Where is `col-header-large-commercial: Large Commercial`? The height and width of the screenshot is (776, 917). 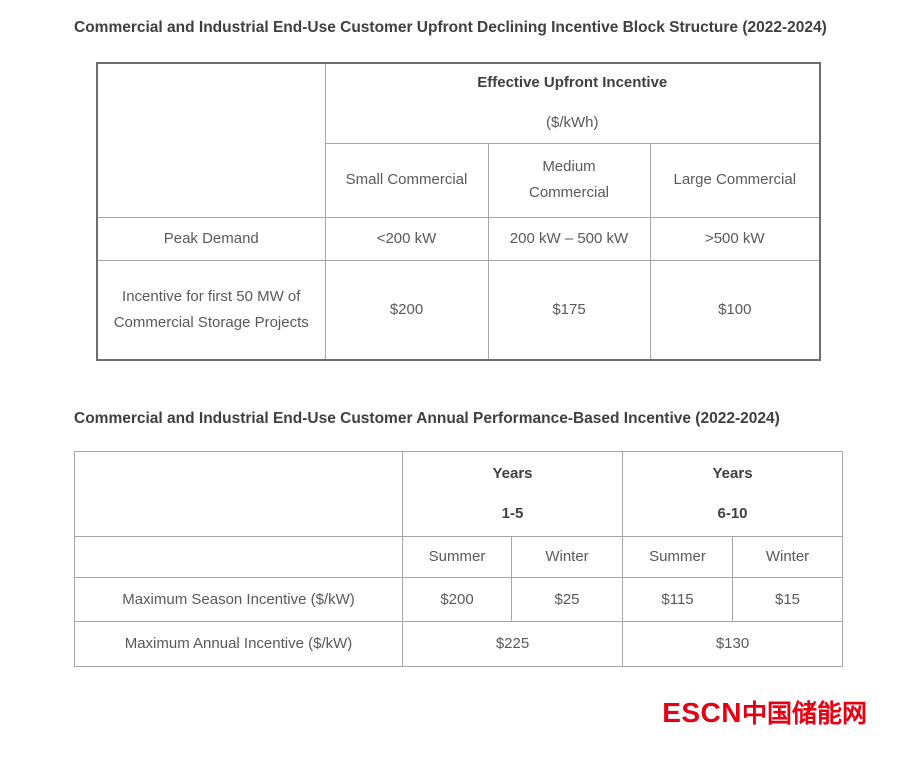 col-header-large-commercial: Large Commercial is located at coordinates (735, 180).